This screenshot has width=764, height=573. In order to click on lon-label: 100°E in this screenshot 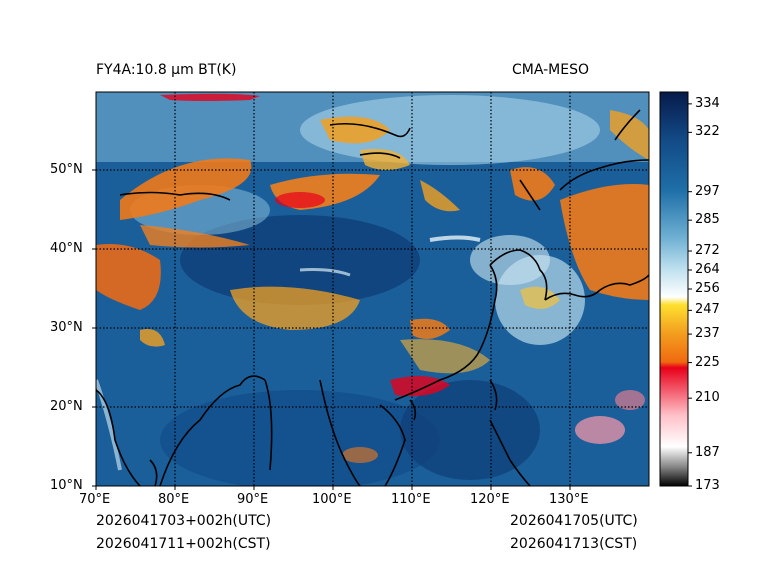, I will do `click(332, 499)`.